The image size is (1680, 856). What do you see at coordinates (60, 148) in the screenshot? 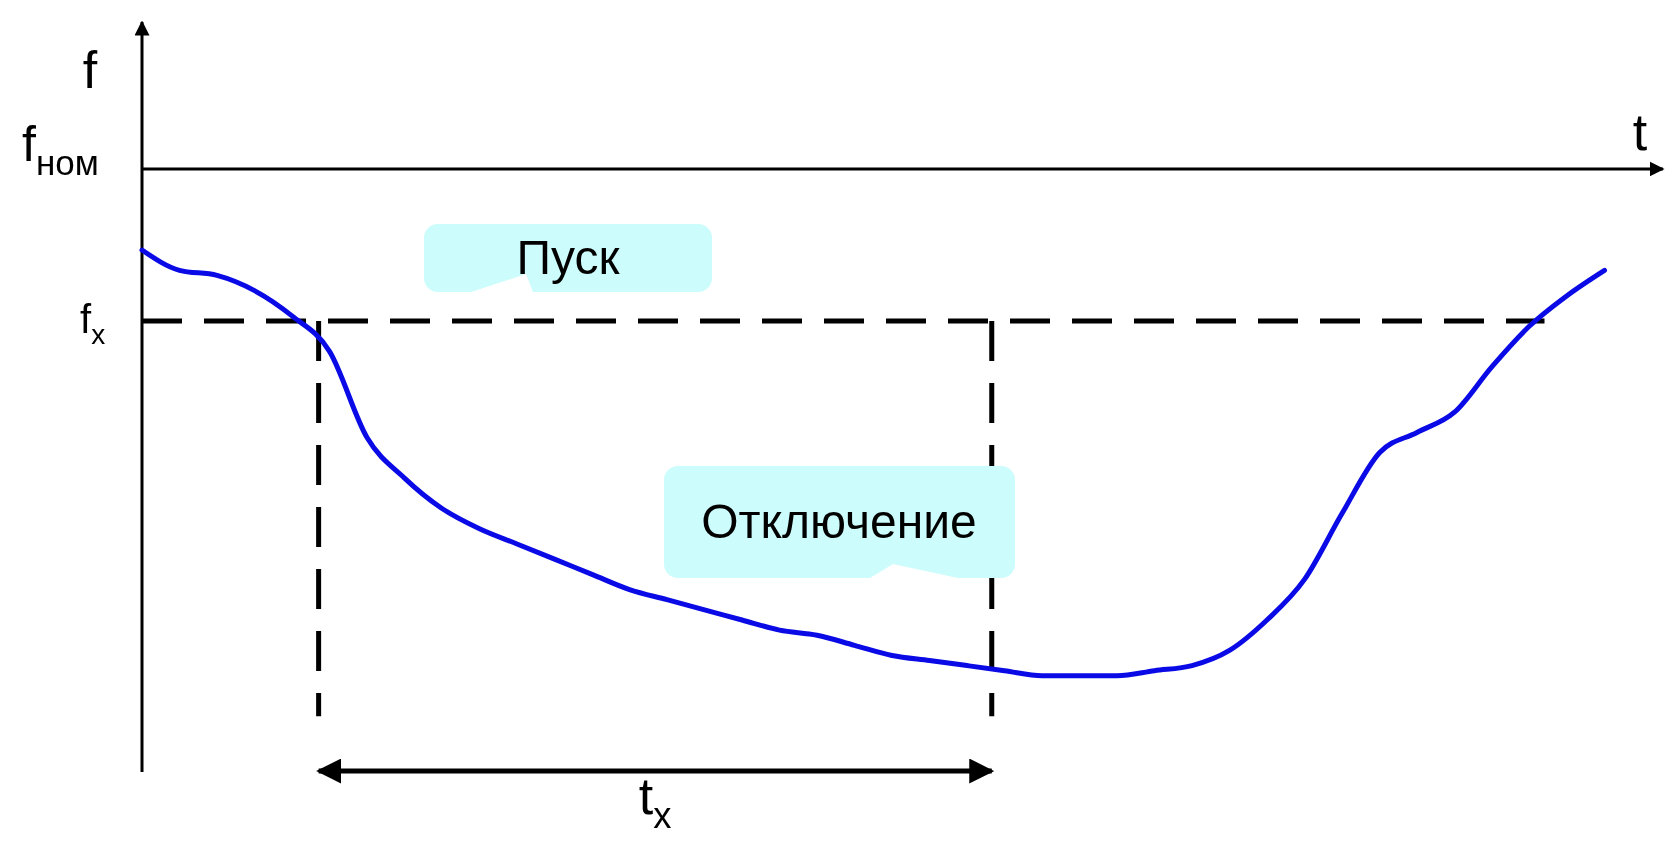
I see `text: f$_{ном}$` at bounding box center [60, 148].